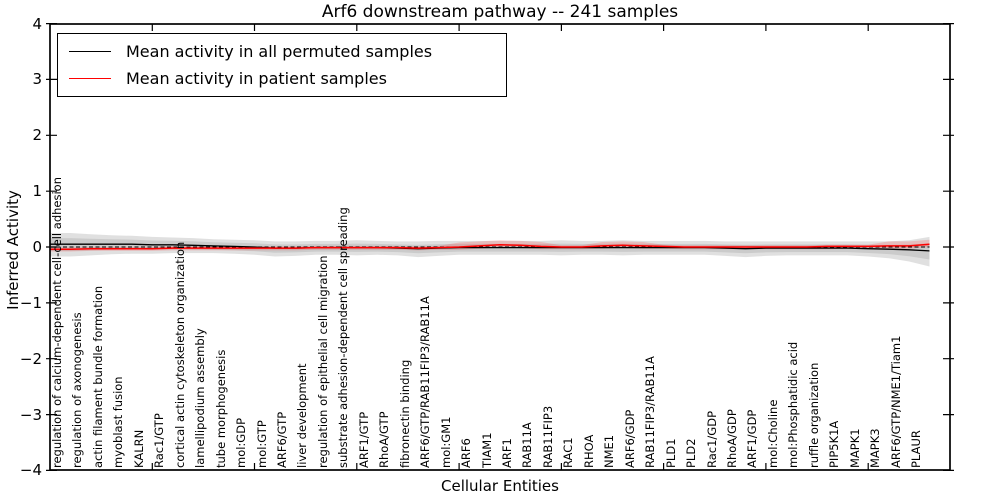 This screenshot has height=500, width=1000. Describe the element at coordinates (118, 422) in the screenshot. I see `x-tick-label: myoblast fusion` at that location.